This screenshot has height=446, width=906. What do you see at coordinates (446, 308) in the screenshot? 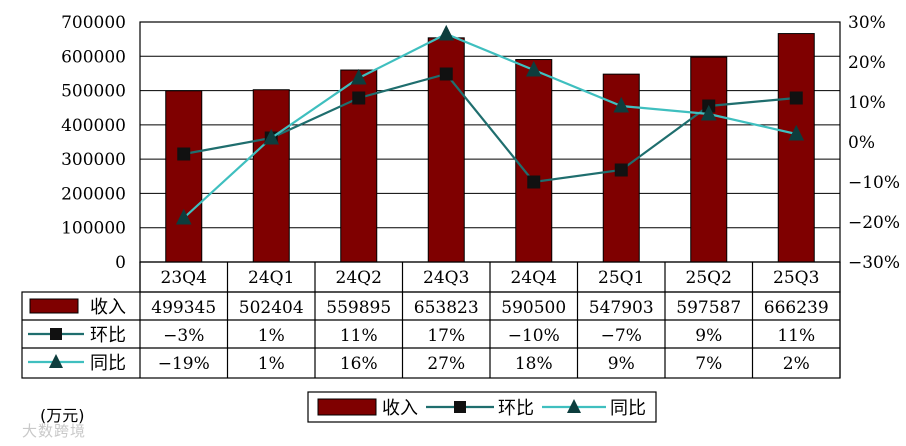
I see `table-cell-value: 653823` at bounding box center [446, 308].